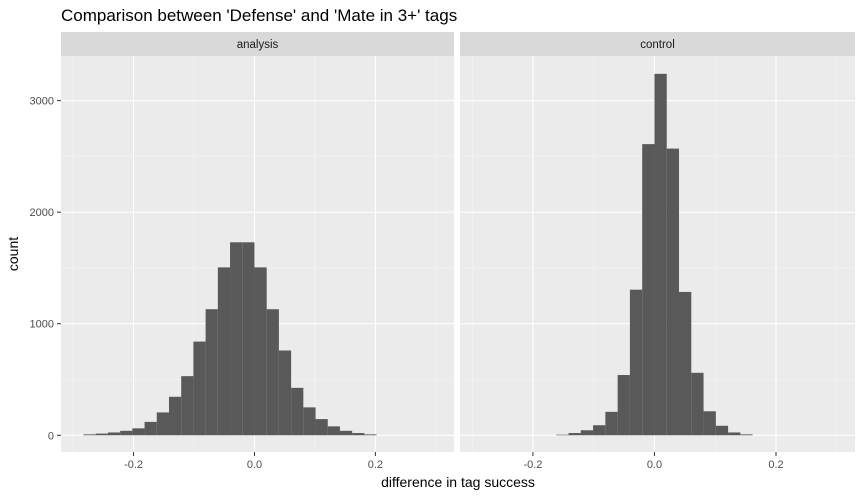 The width and height of the screenshot is (862, 498). I want to click on facet-strip-label: control, so click(657, 45).